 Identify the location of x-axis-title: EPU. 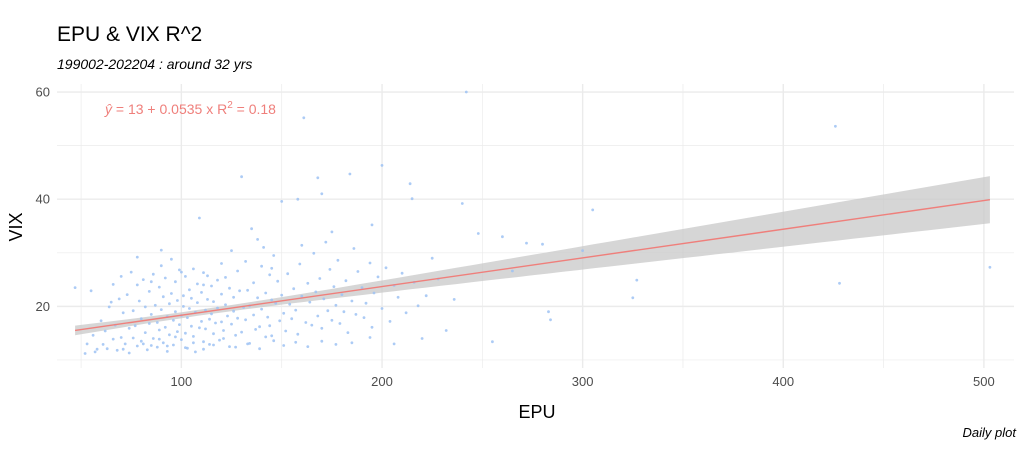
(536, 412).